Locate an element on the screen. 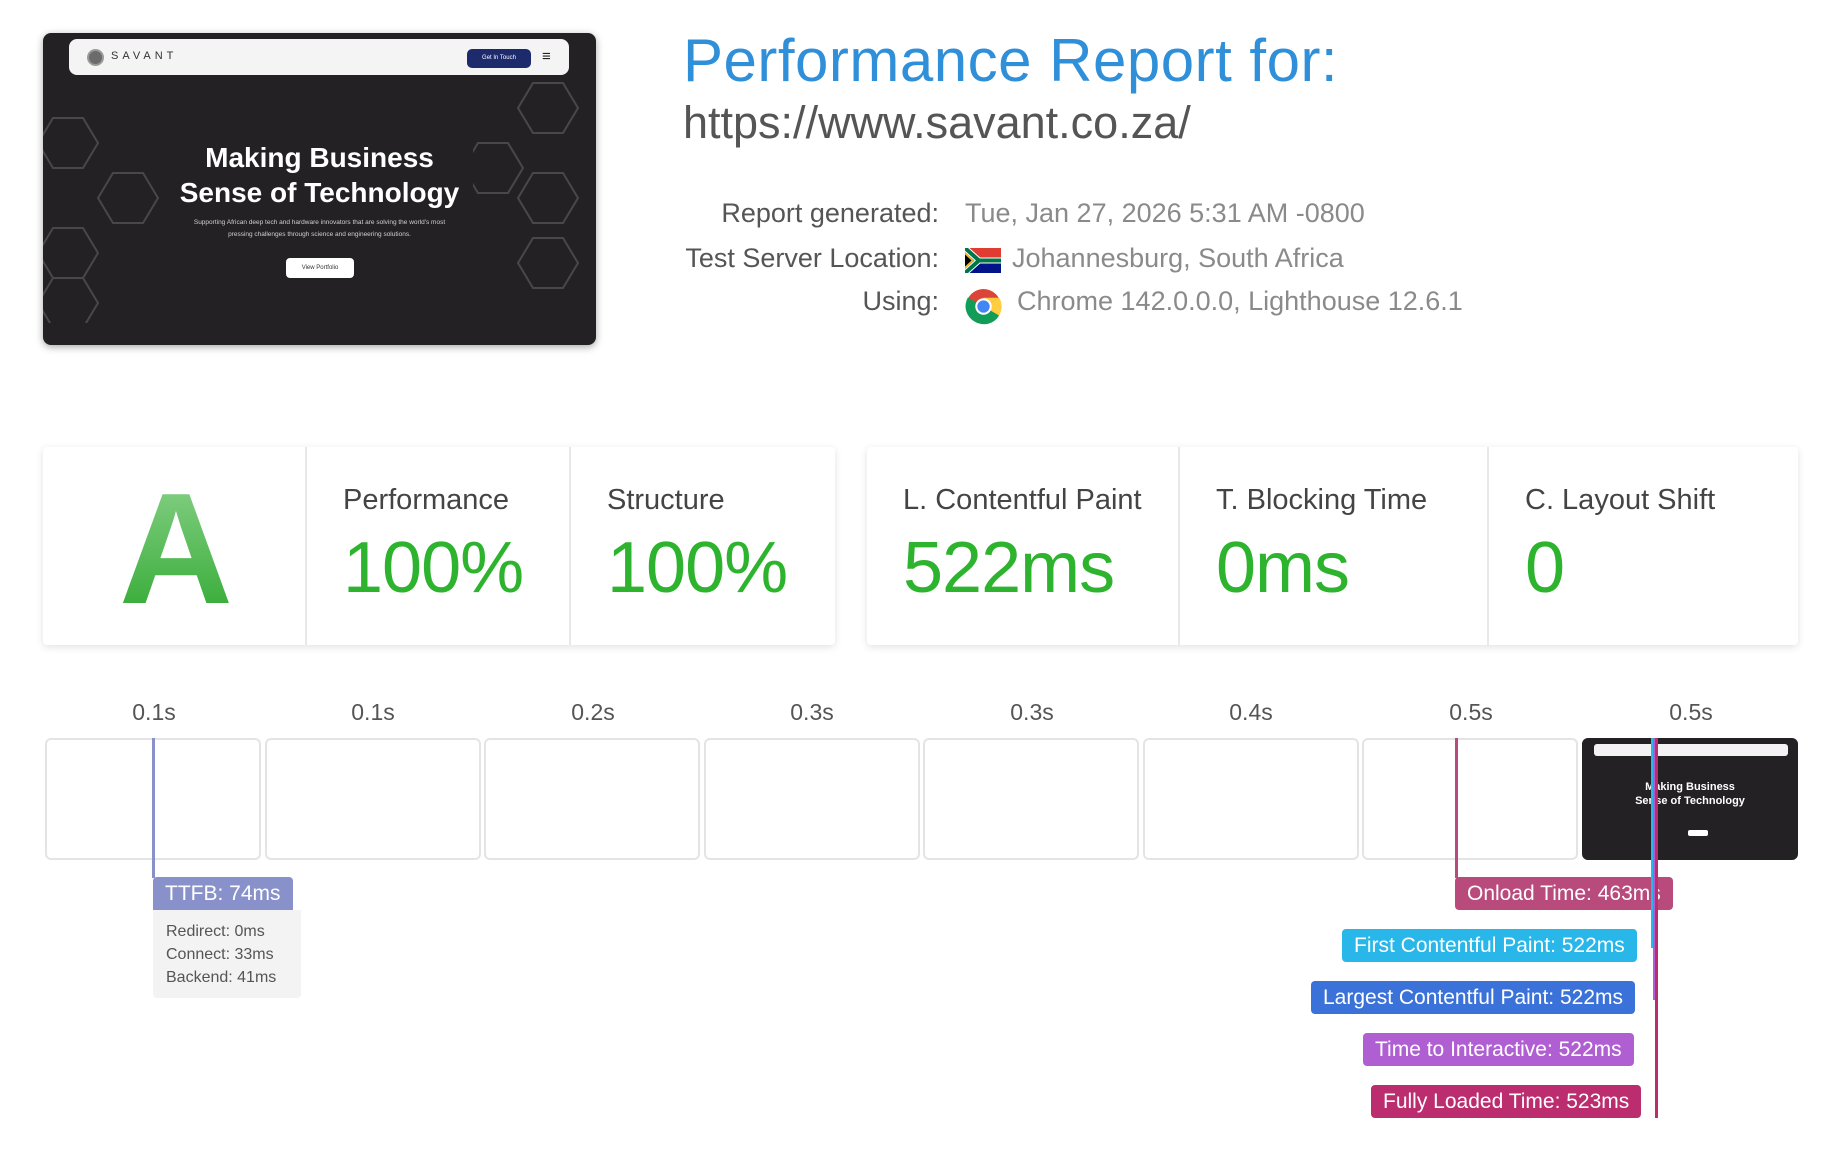 This screenshot has width=1836, height=1170. filmstrip-navbar is located at coordinates (1691, 750).